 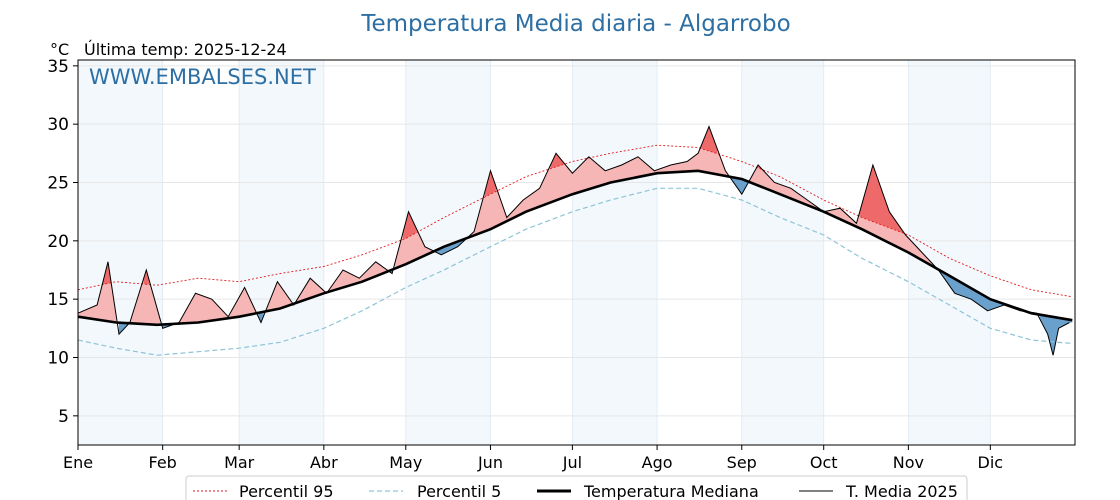 What do you see at coordinates (405, 462) in the screenshot?
I see `x-tick-label-may: May` at bounding box center [405, 462].